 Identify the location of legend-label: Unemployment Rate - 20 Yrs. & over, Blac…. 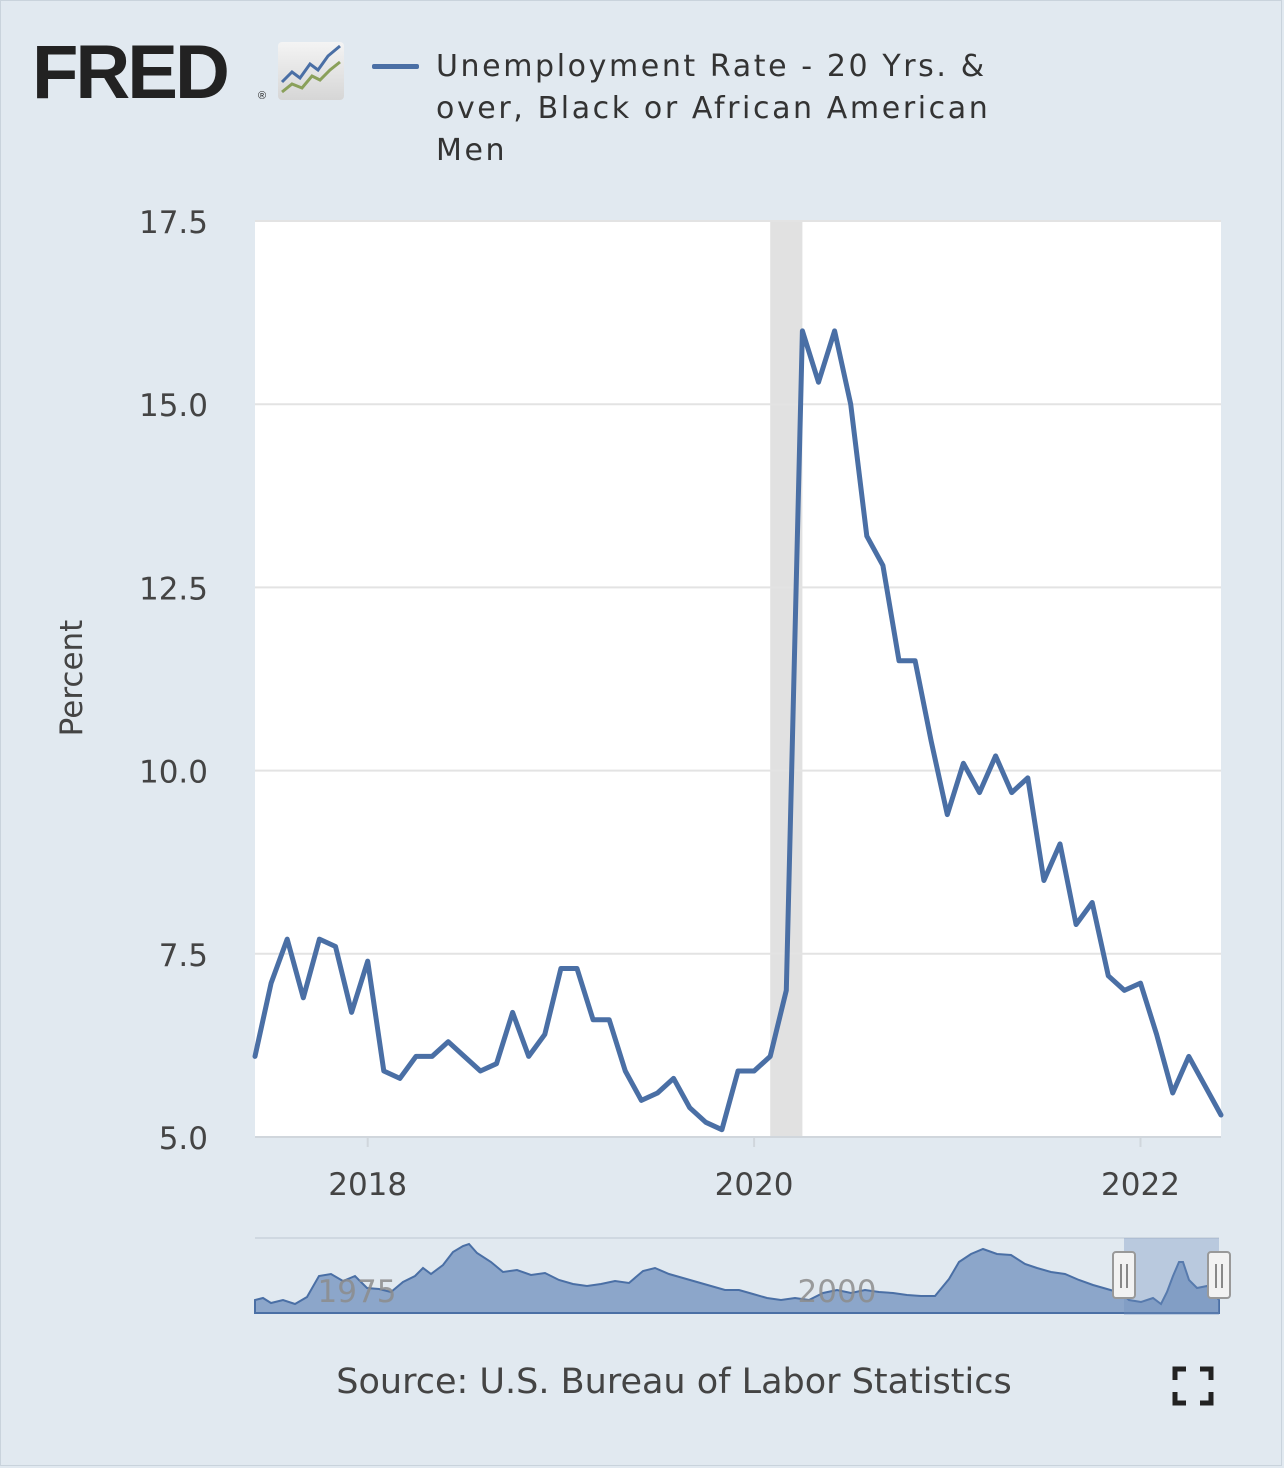
(713, 108).